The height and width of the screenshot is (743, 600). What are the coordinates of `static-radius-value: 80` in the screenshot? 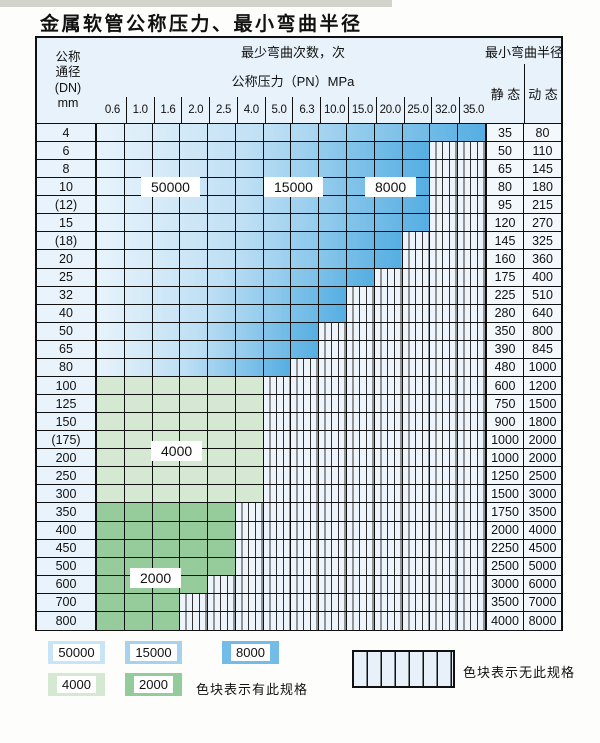 It's located at (505, 187).